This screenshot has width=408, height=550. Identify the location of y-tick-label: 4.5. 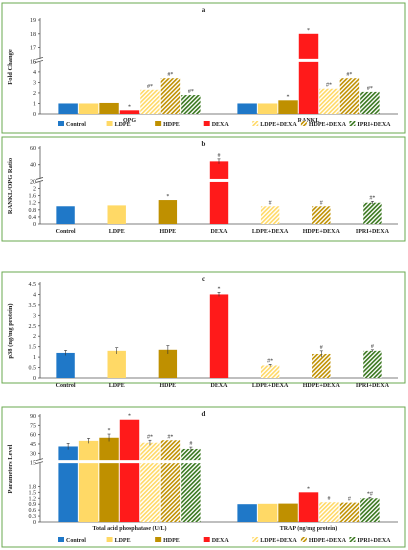
(33, 285).